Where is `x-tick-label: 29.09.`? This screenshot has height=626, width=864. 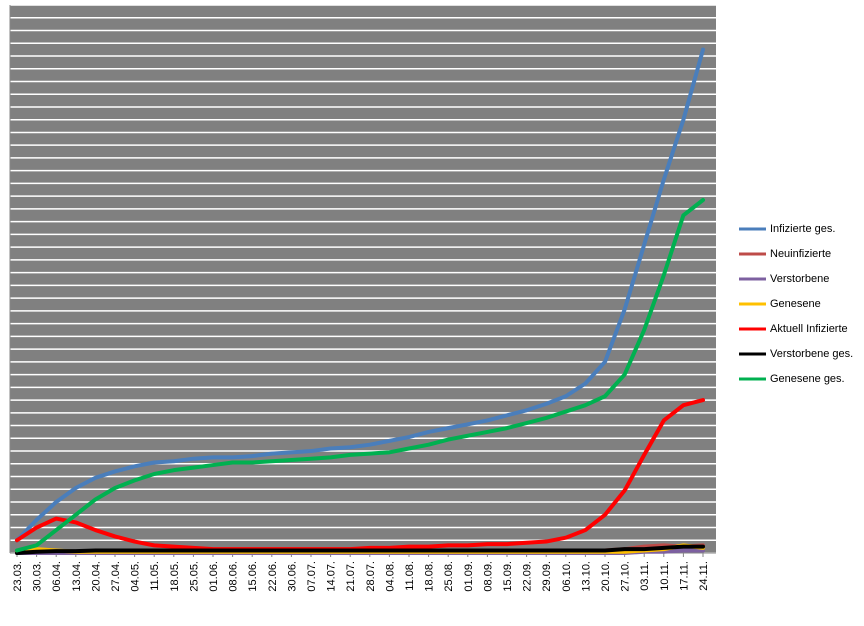 x-tick-label: 29.09. is located at coordinates (547, 576).